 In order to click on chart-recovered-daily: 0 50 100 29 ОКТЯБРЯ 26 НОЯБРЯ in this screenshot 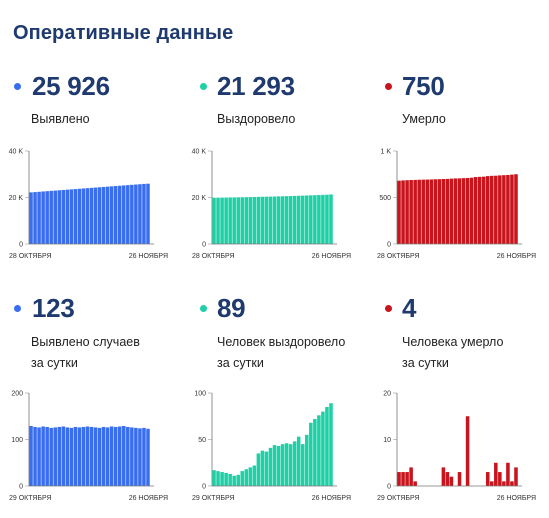, I will do `click(271, 447)`.